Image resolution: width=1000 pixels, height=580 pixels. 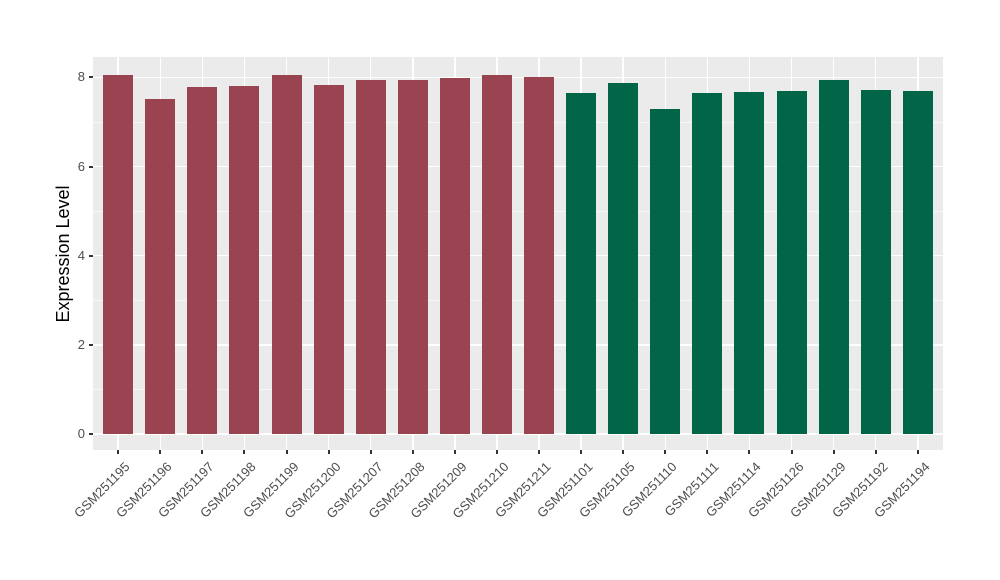 I want to click on x-tick-label: GSM251195, so click(x=102, y=490).